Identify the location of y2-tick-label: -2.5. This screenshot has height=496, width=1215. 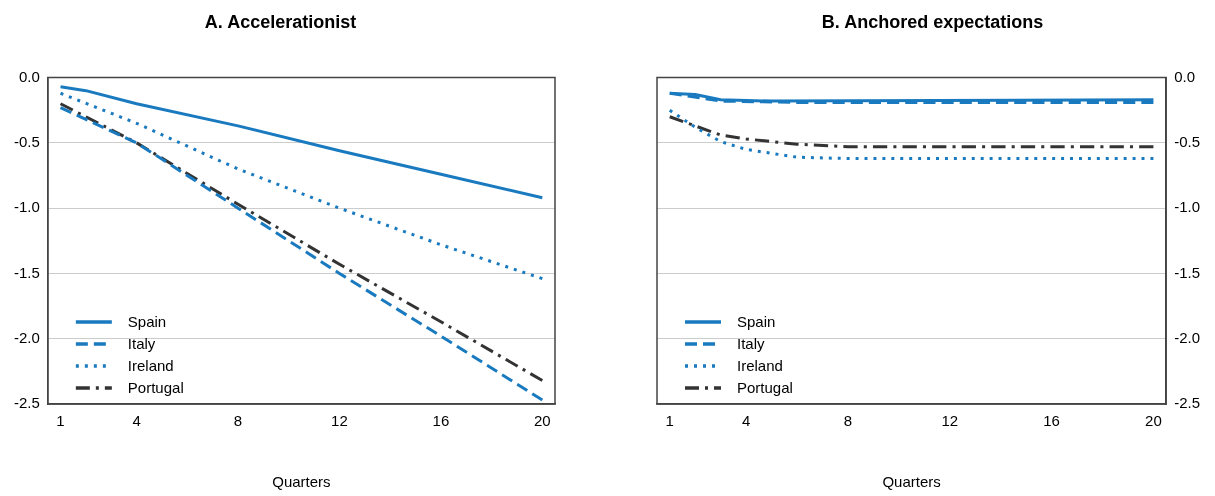
(1187, 403).